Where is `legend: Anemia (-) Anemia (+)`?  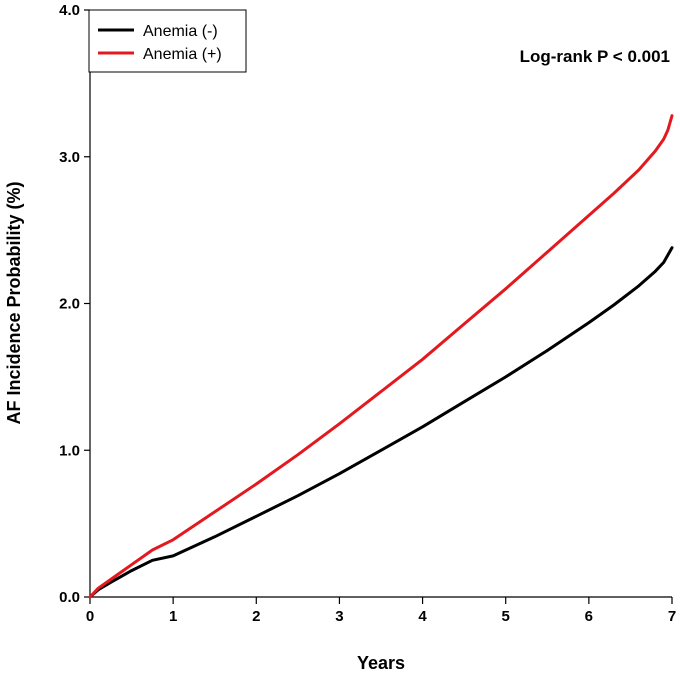 legend: Anemia (-) Anemia (+) is located at coordinates (167, 41).